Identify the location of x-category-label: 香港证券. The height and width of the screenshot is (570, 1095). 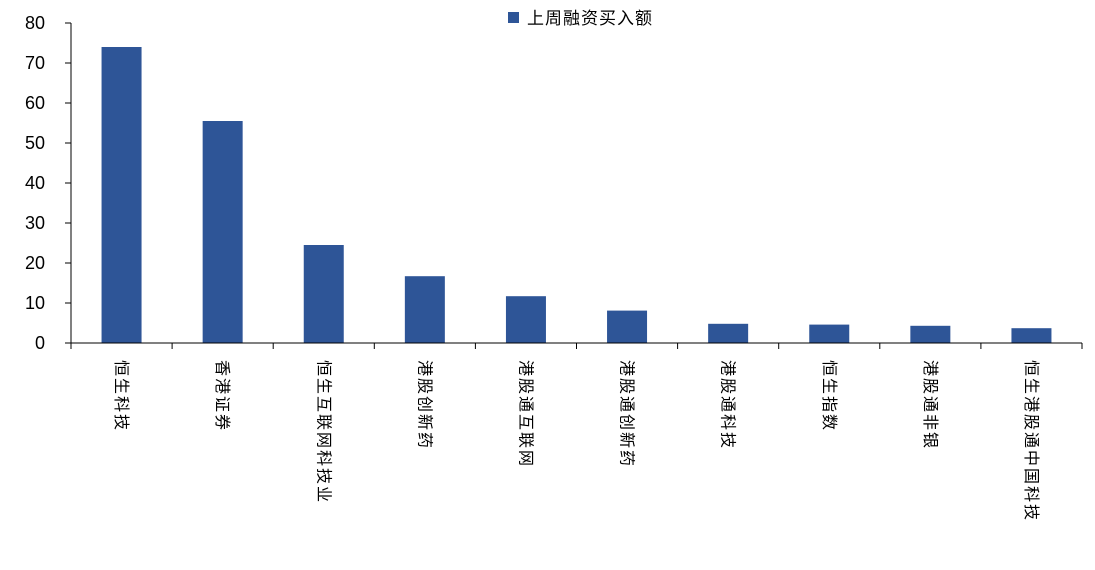
(222, 396).